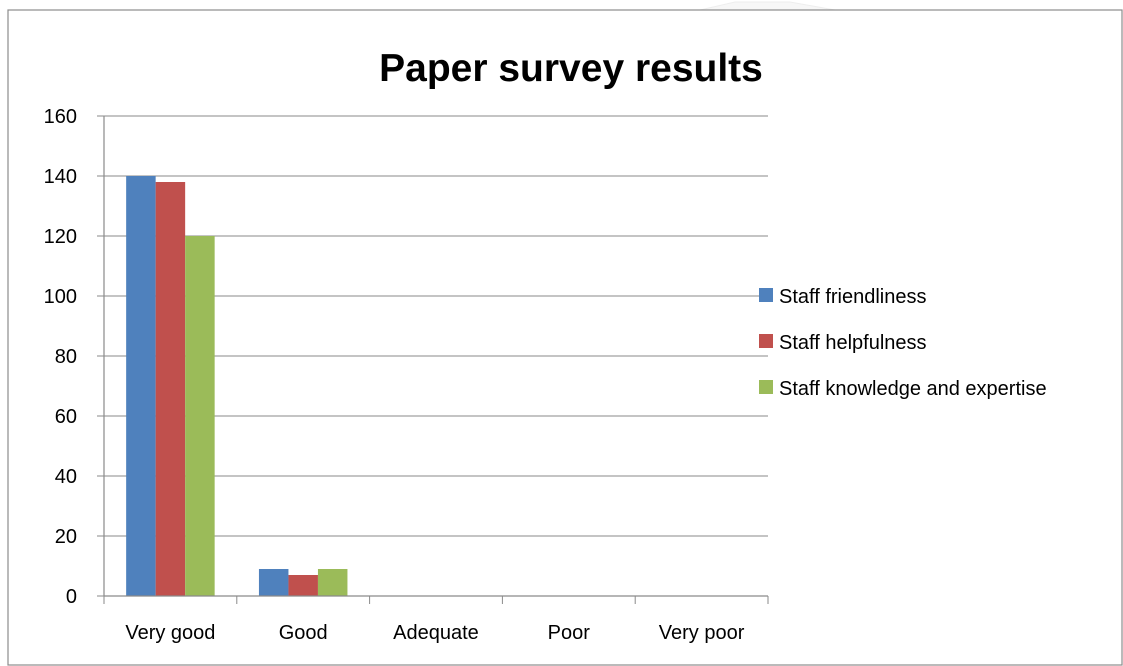 The width and height of the screenshot is (1123, 666). I want to click on x-axis-category-label: Good, so click(303, 633).